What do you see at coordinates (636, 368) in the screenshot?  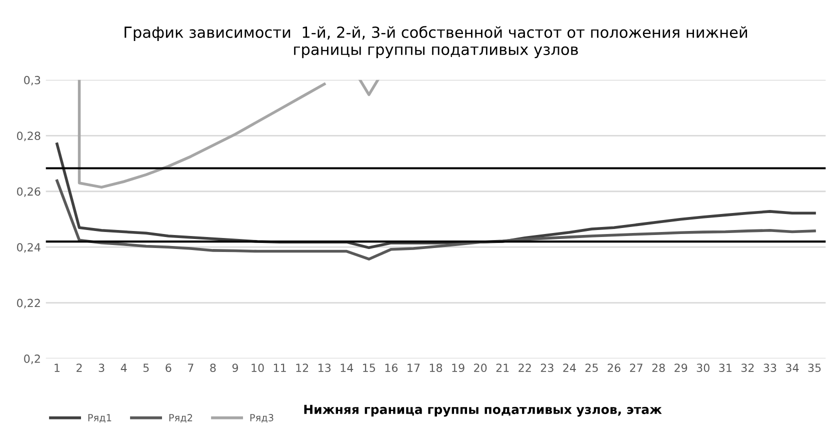 I see `x-tick-label: 27` at bounding box center [636, 368].